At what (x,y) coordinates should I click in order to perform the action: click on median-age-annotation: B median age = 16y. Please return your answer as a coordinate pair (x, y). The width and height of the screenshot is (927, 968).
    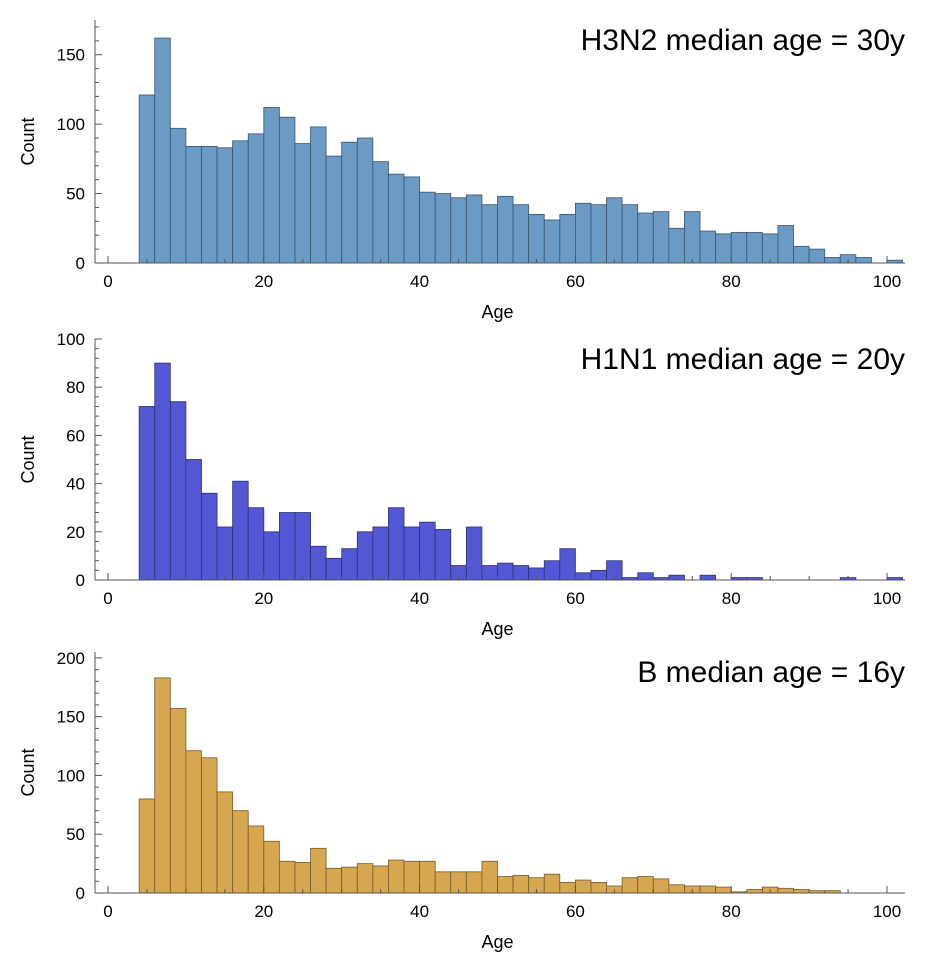
    Looking at the image, I should click on (771, 672).